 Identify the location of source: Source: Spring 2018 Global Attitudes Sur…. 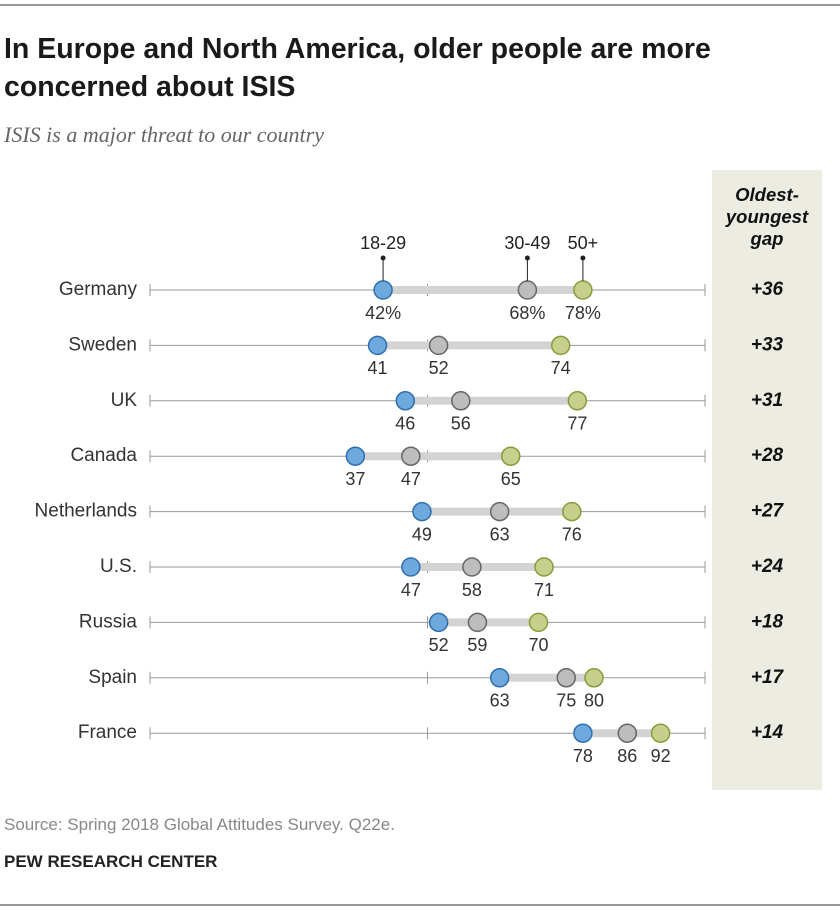
(199, 824).